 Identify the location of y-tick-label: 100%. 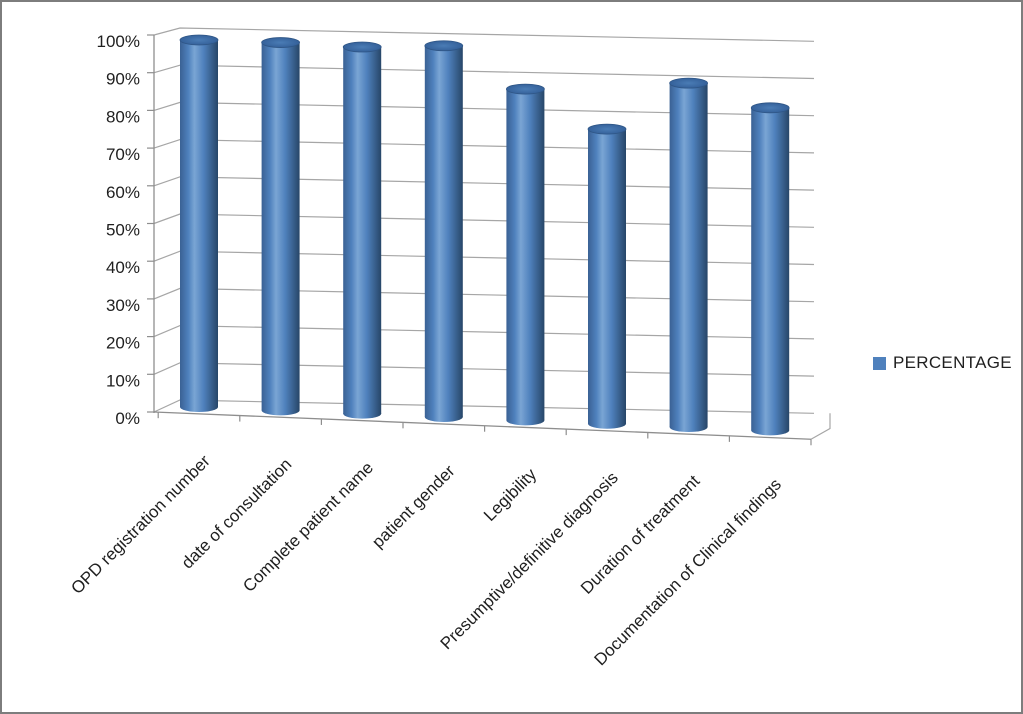
(118, 41).